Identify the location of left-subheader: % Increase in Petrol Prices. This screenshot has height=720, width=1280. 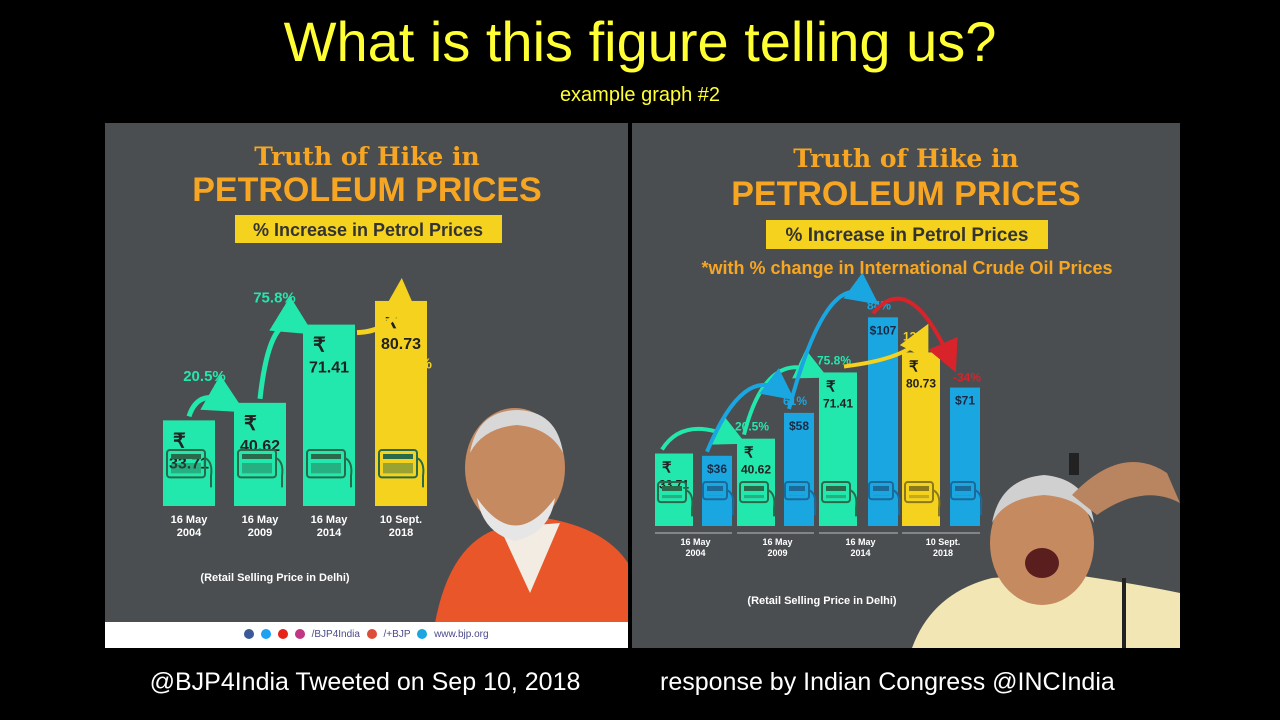
(368, 230).